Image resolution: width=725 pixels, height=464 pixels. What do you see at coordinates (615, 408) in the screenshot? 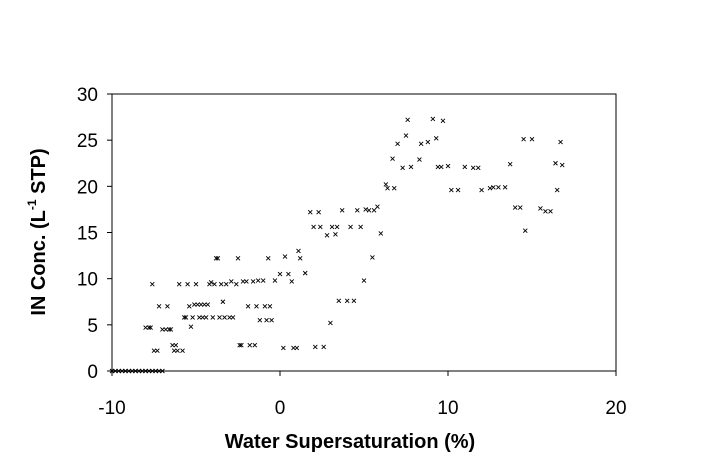
I see `x-tick-label: 20` at bounding box center [615, 408].